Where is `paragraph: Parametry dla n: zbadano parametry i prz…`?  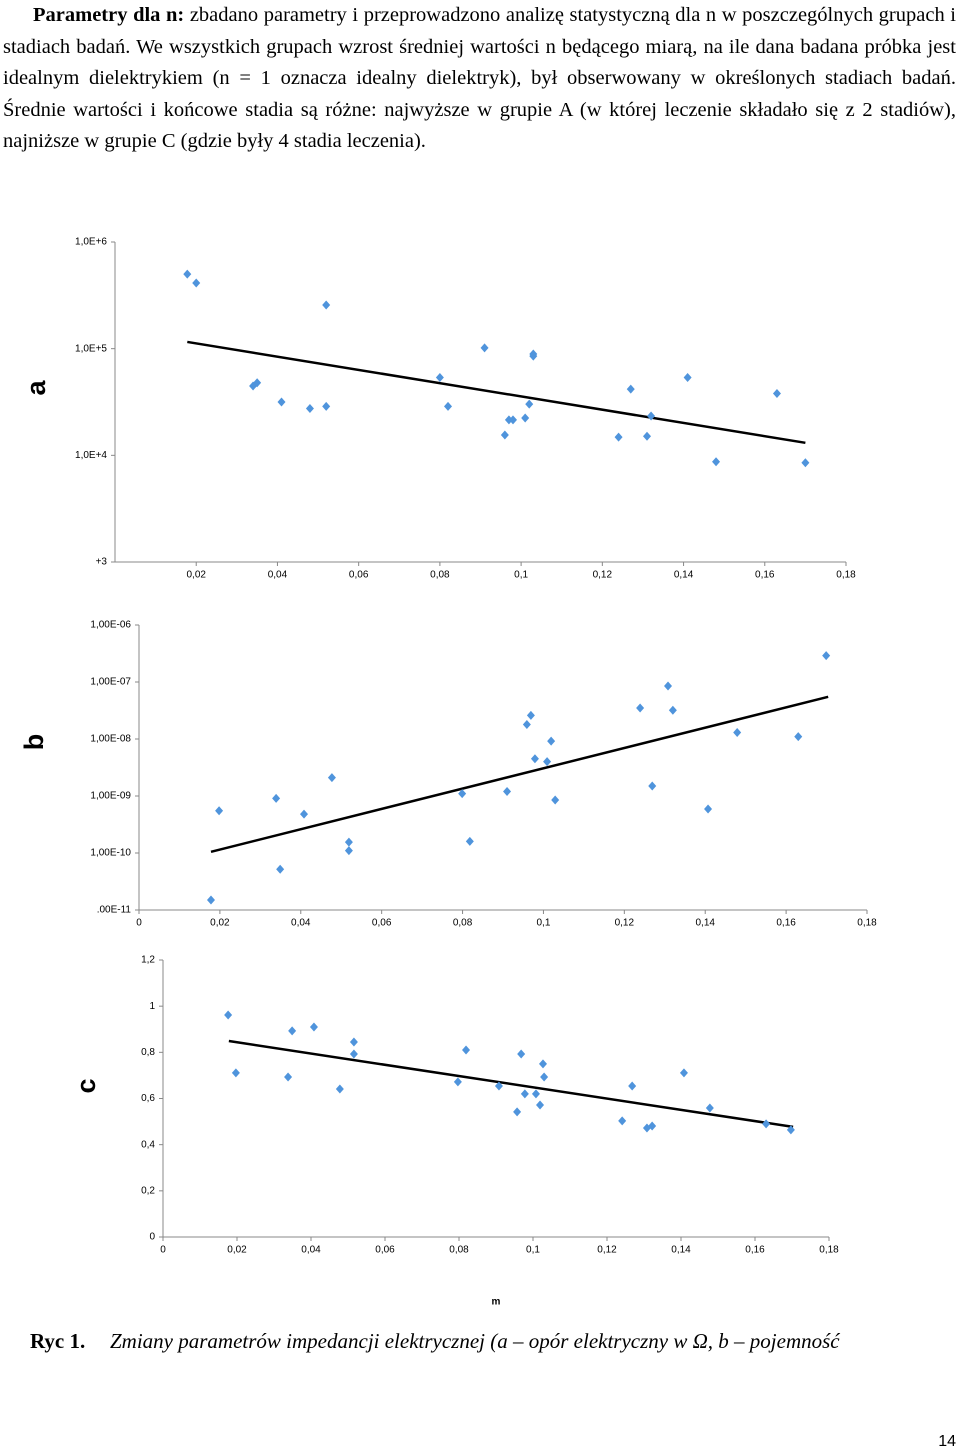 paragraph: Parametry dla n: zbadano parametry i prz… is located at coordinates (479, 79).